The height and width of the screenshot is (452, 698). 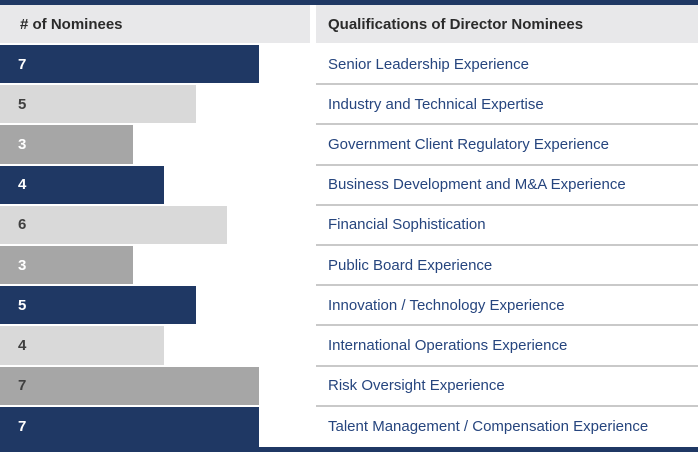 I want to click on qualification-cell: Government Client Regulatory Experience, so click(x=507, y=145).